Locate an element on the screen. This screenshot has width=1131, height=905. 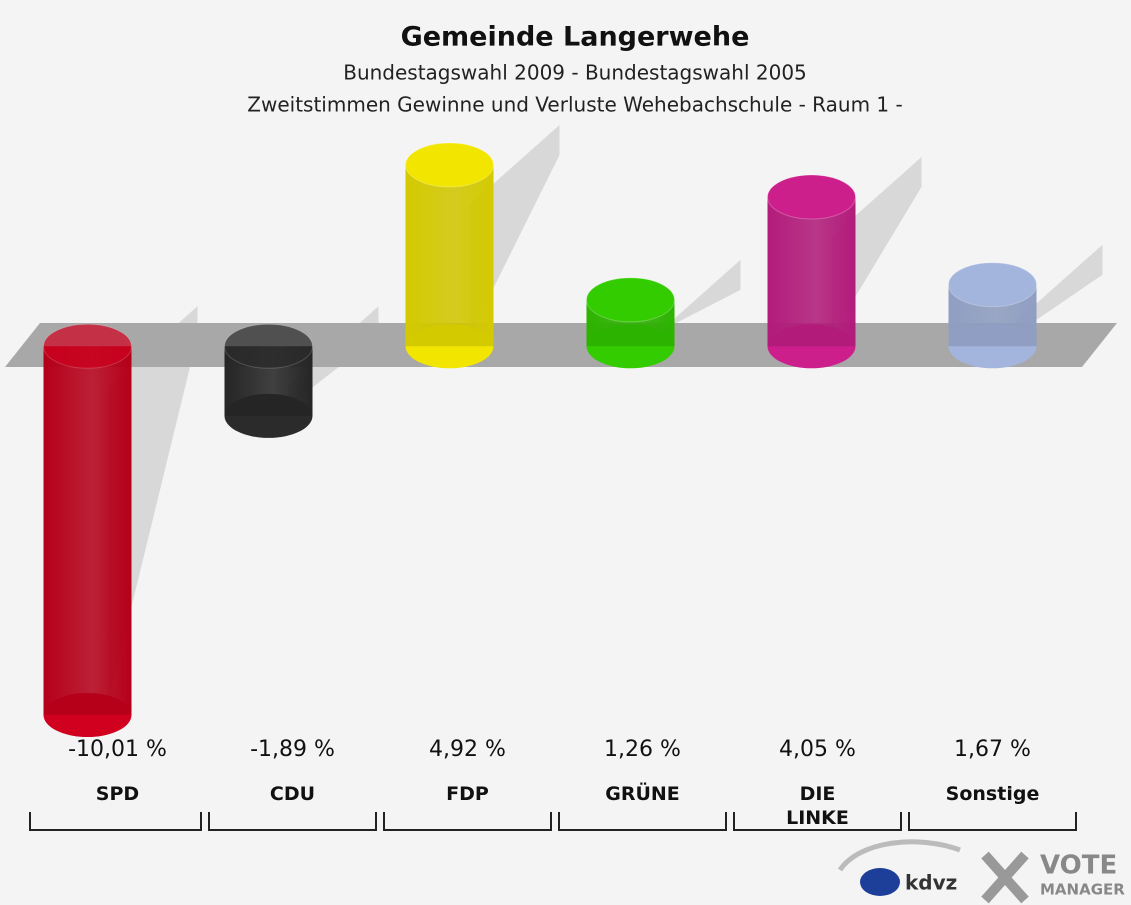
logo-text: kdvz is located at coordinates (931, 883).